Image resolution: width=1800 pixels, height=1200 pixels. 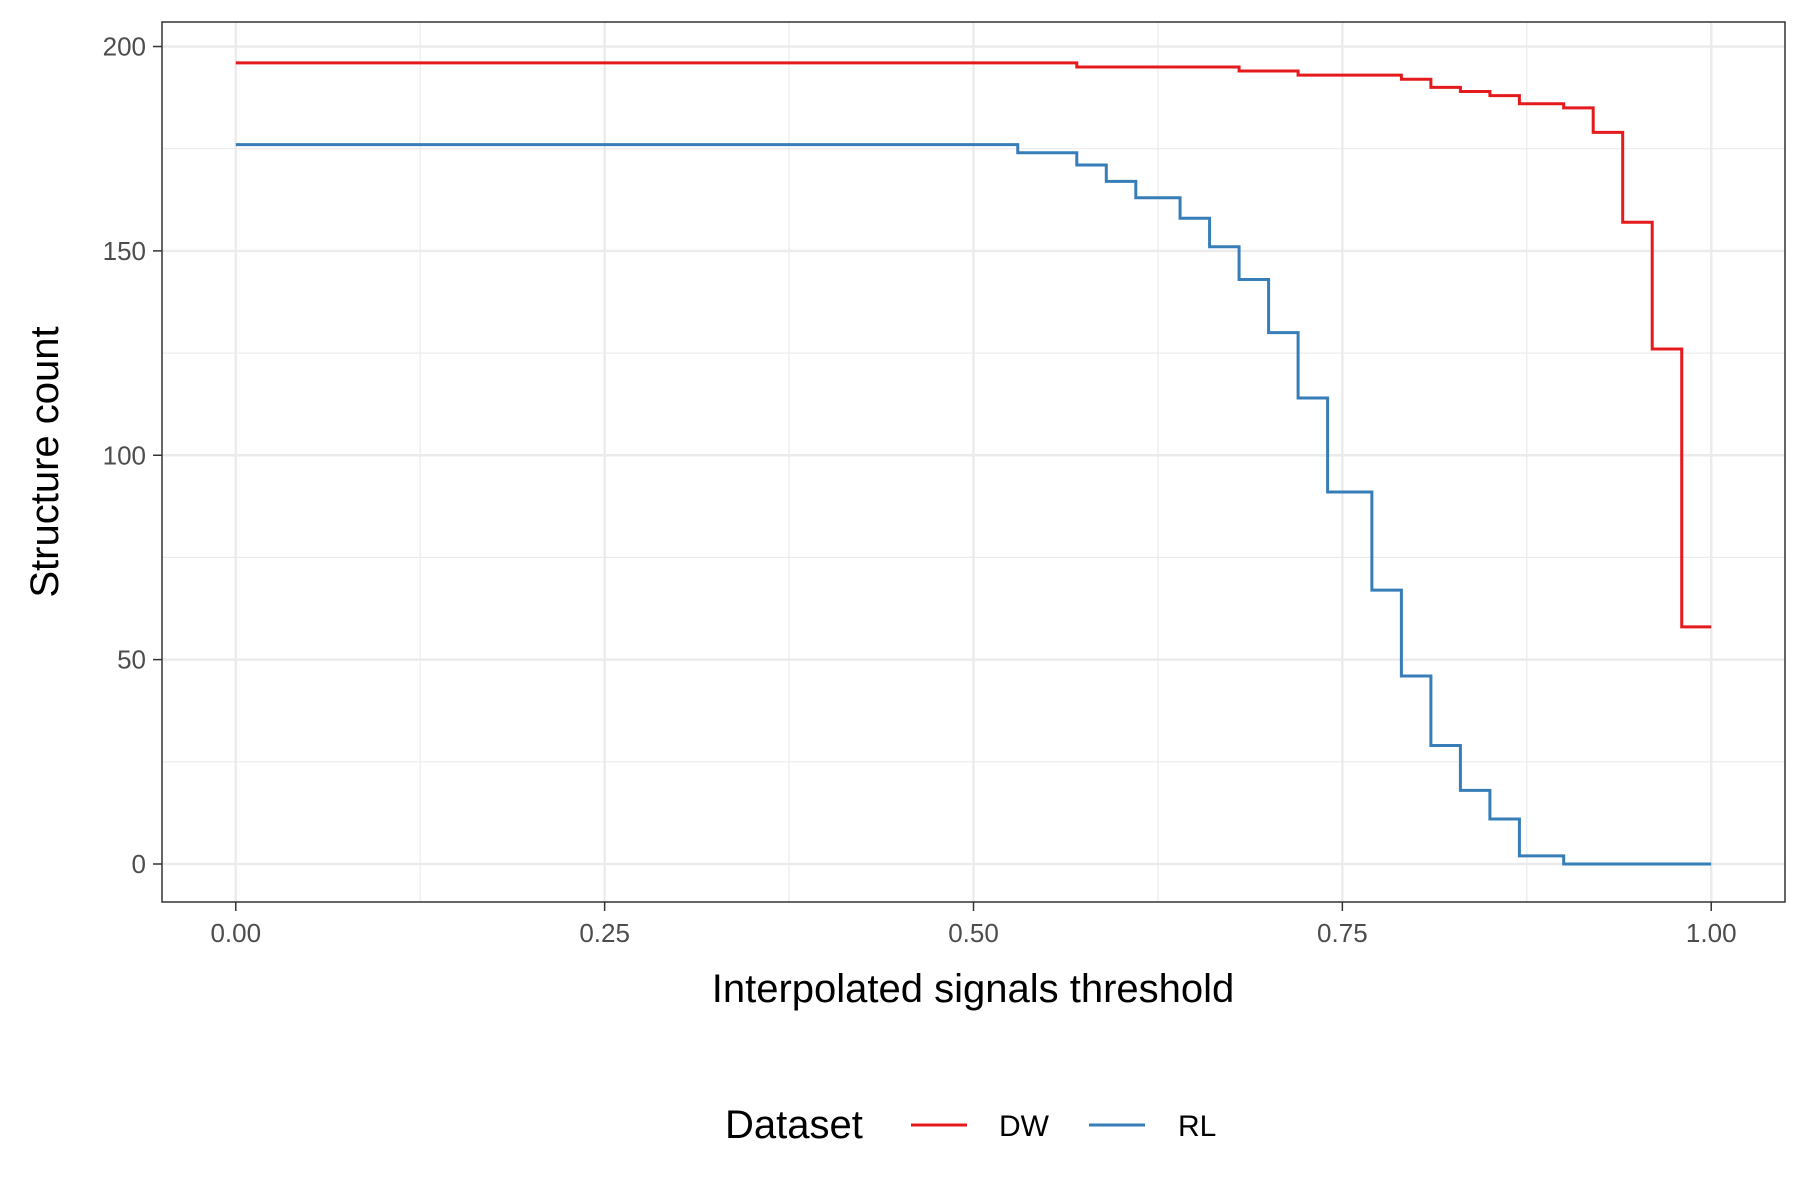 I want to click on y-tick-label: 50, so click(x=131, y=660).